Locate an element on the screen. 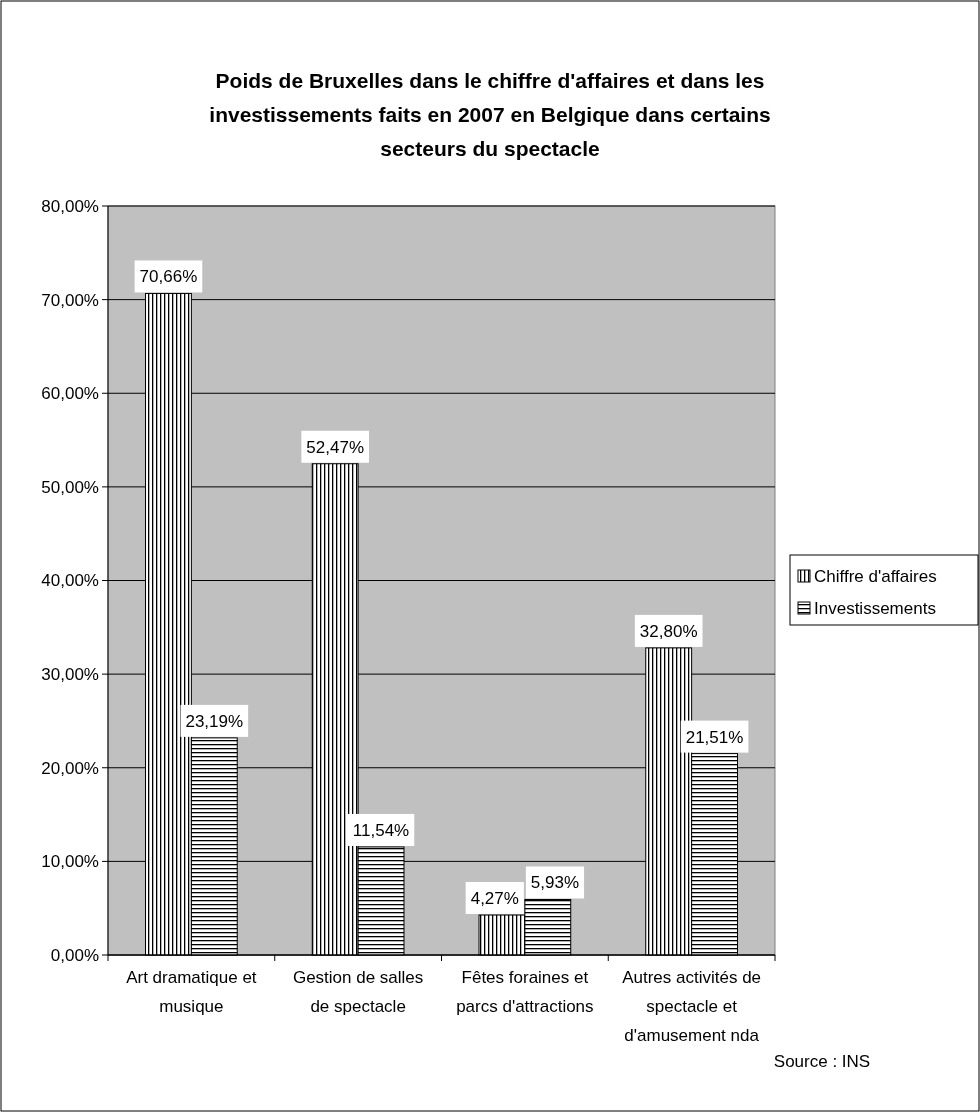 This screenshot has width=980, height=1112. source-note: Source : INS is located at coordinates (822, 1061).